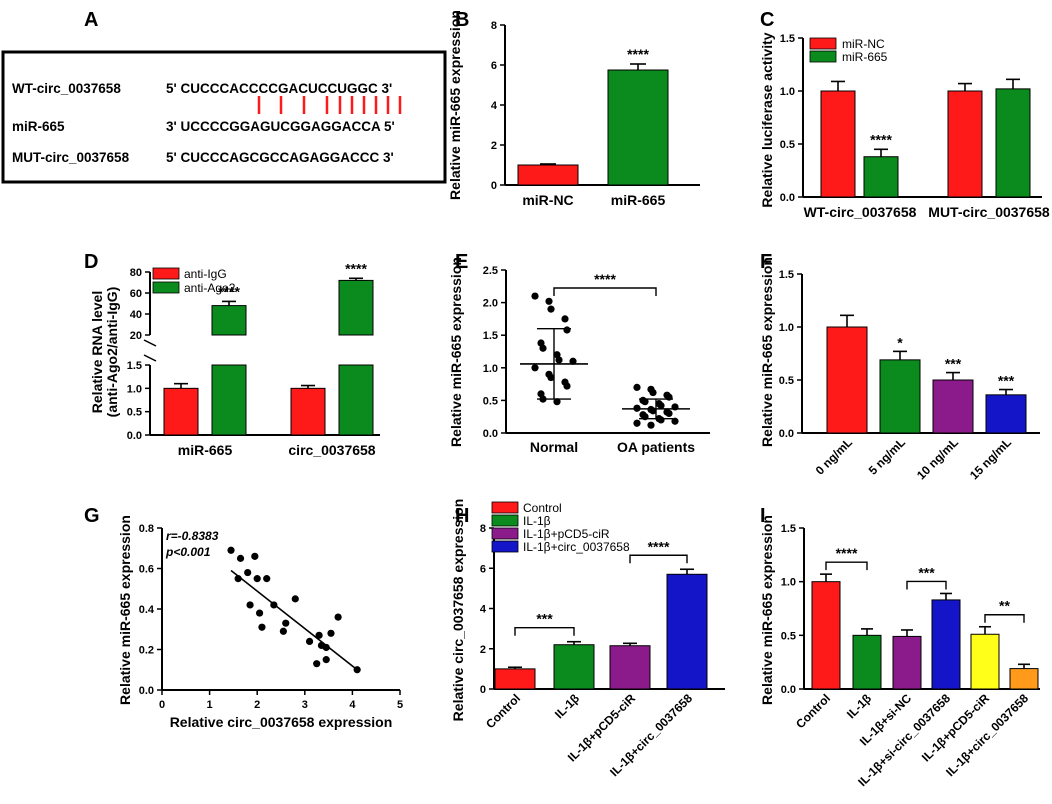  Describe the element at coordinates (566, 534) in the screenshot. I see `legend-label: IL-1β+pCD5-ciR` at that location.